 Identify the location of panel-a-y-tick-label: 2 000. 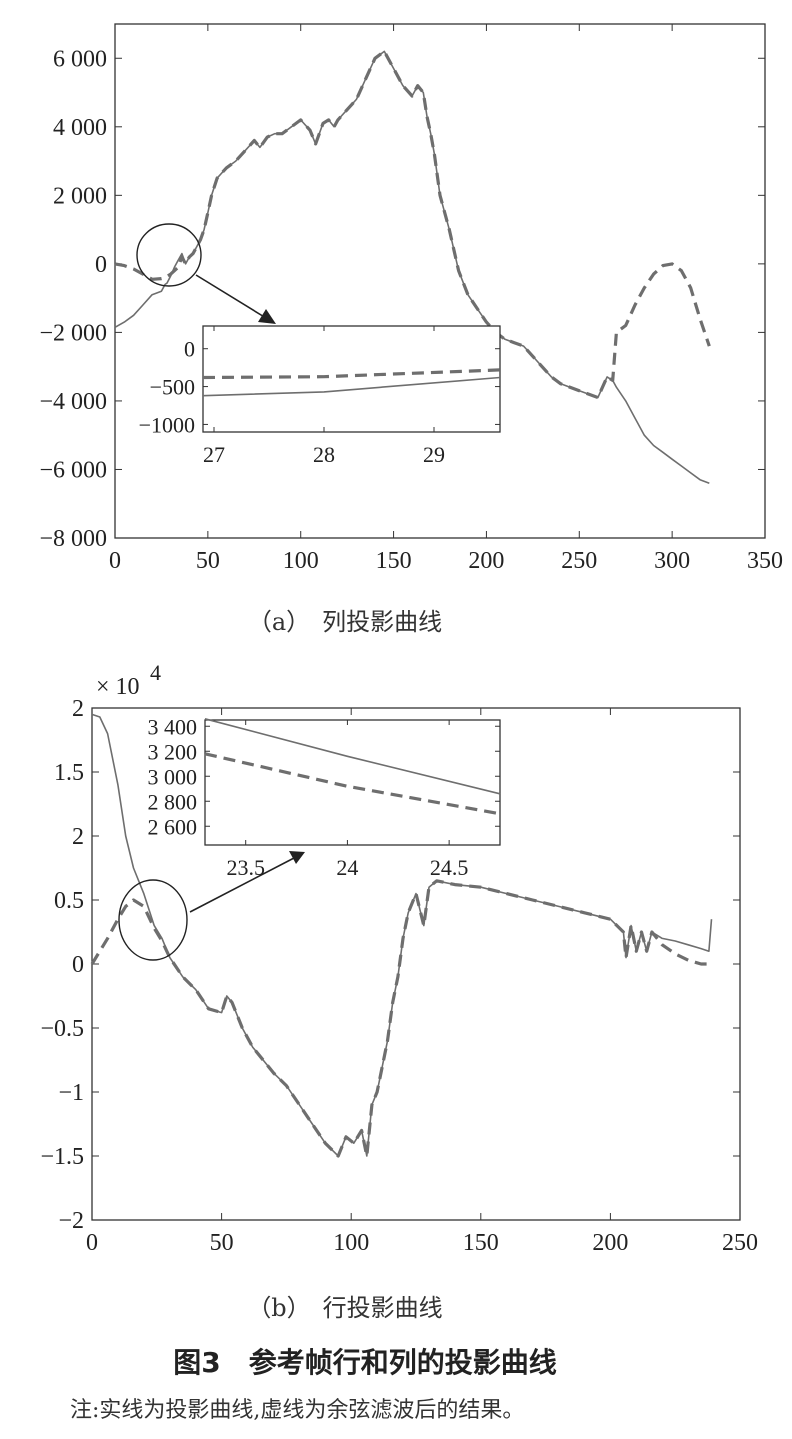
(80, 196).